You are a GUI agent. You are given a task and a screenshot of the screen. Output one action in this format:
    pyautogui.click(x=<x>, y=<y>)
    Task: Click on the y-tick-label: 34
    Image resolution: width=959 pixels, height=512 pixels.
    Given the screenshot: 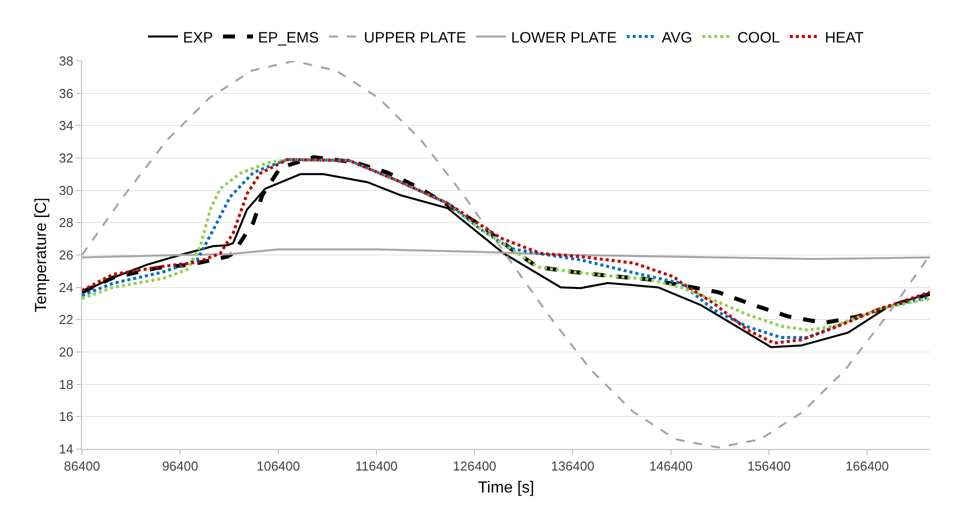 What is the action you would take?
    pyautogui.click(x=66, y=126)
    